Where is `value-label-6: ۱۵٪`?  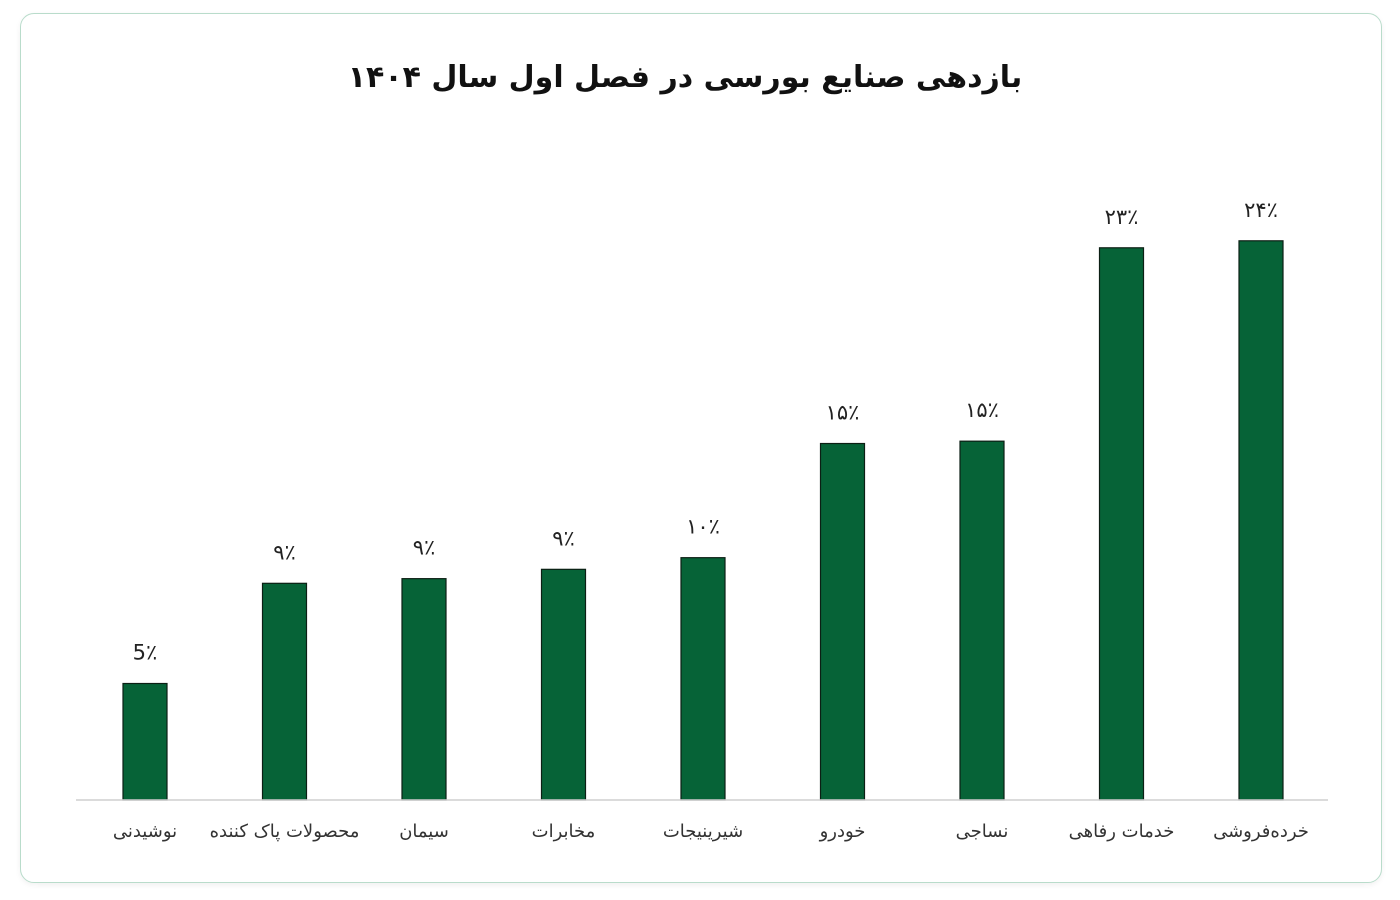
value-label-6: ۱۵٪ is located at coordinates (843, 413).